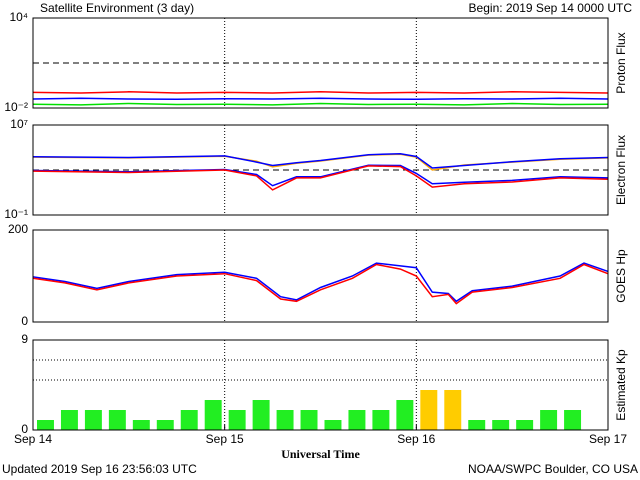  I want to click on begin-time: Begin: 2019 Sep 14 0000 UTC, so click(551, 8).